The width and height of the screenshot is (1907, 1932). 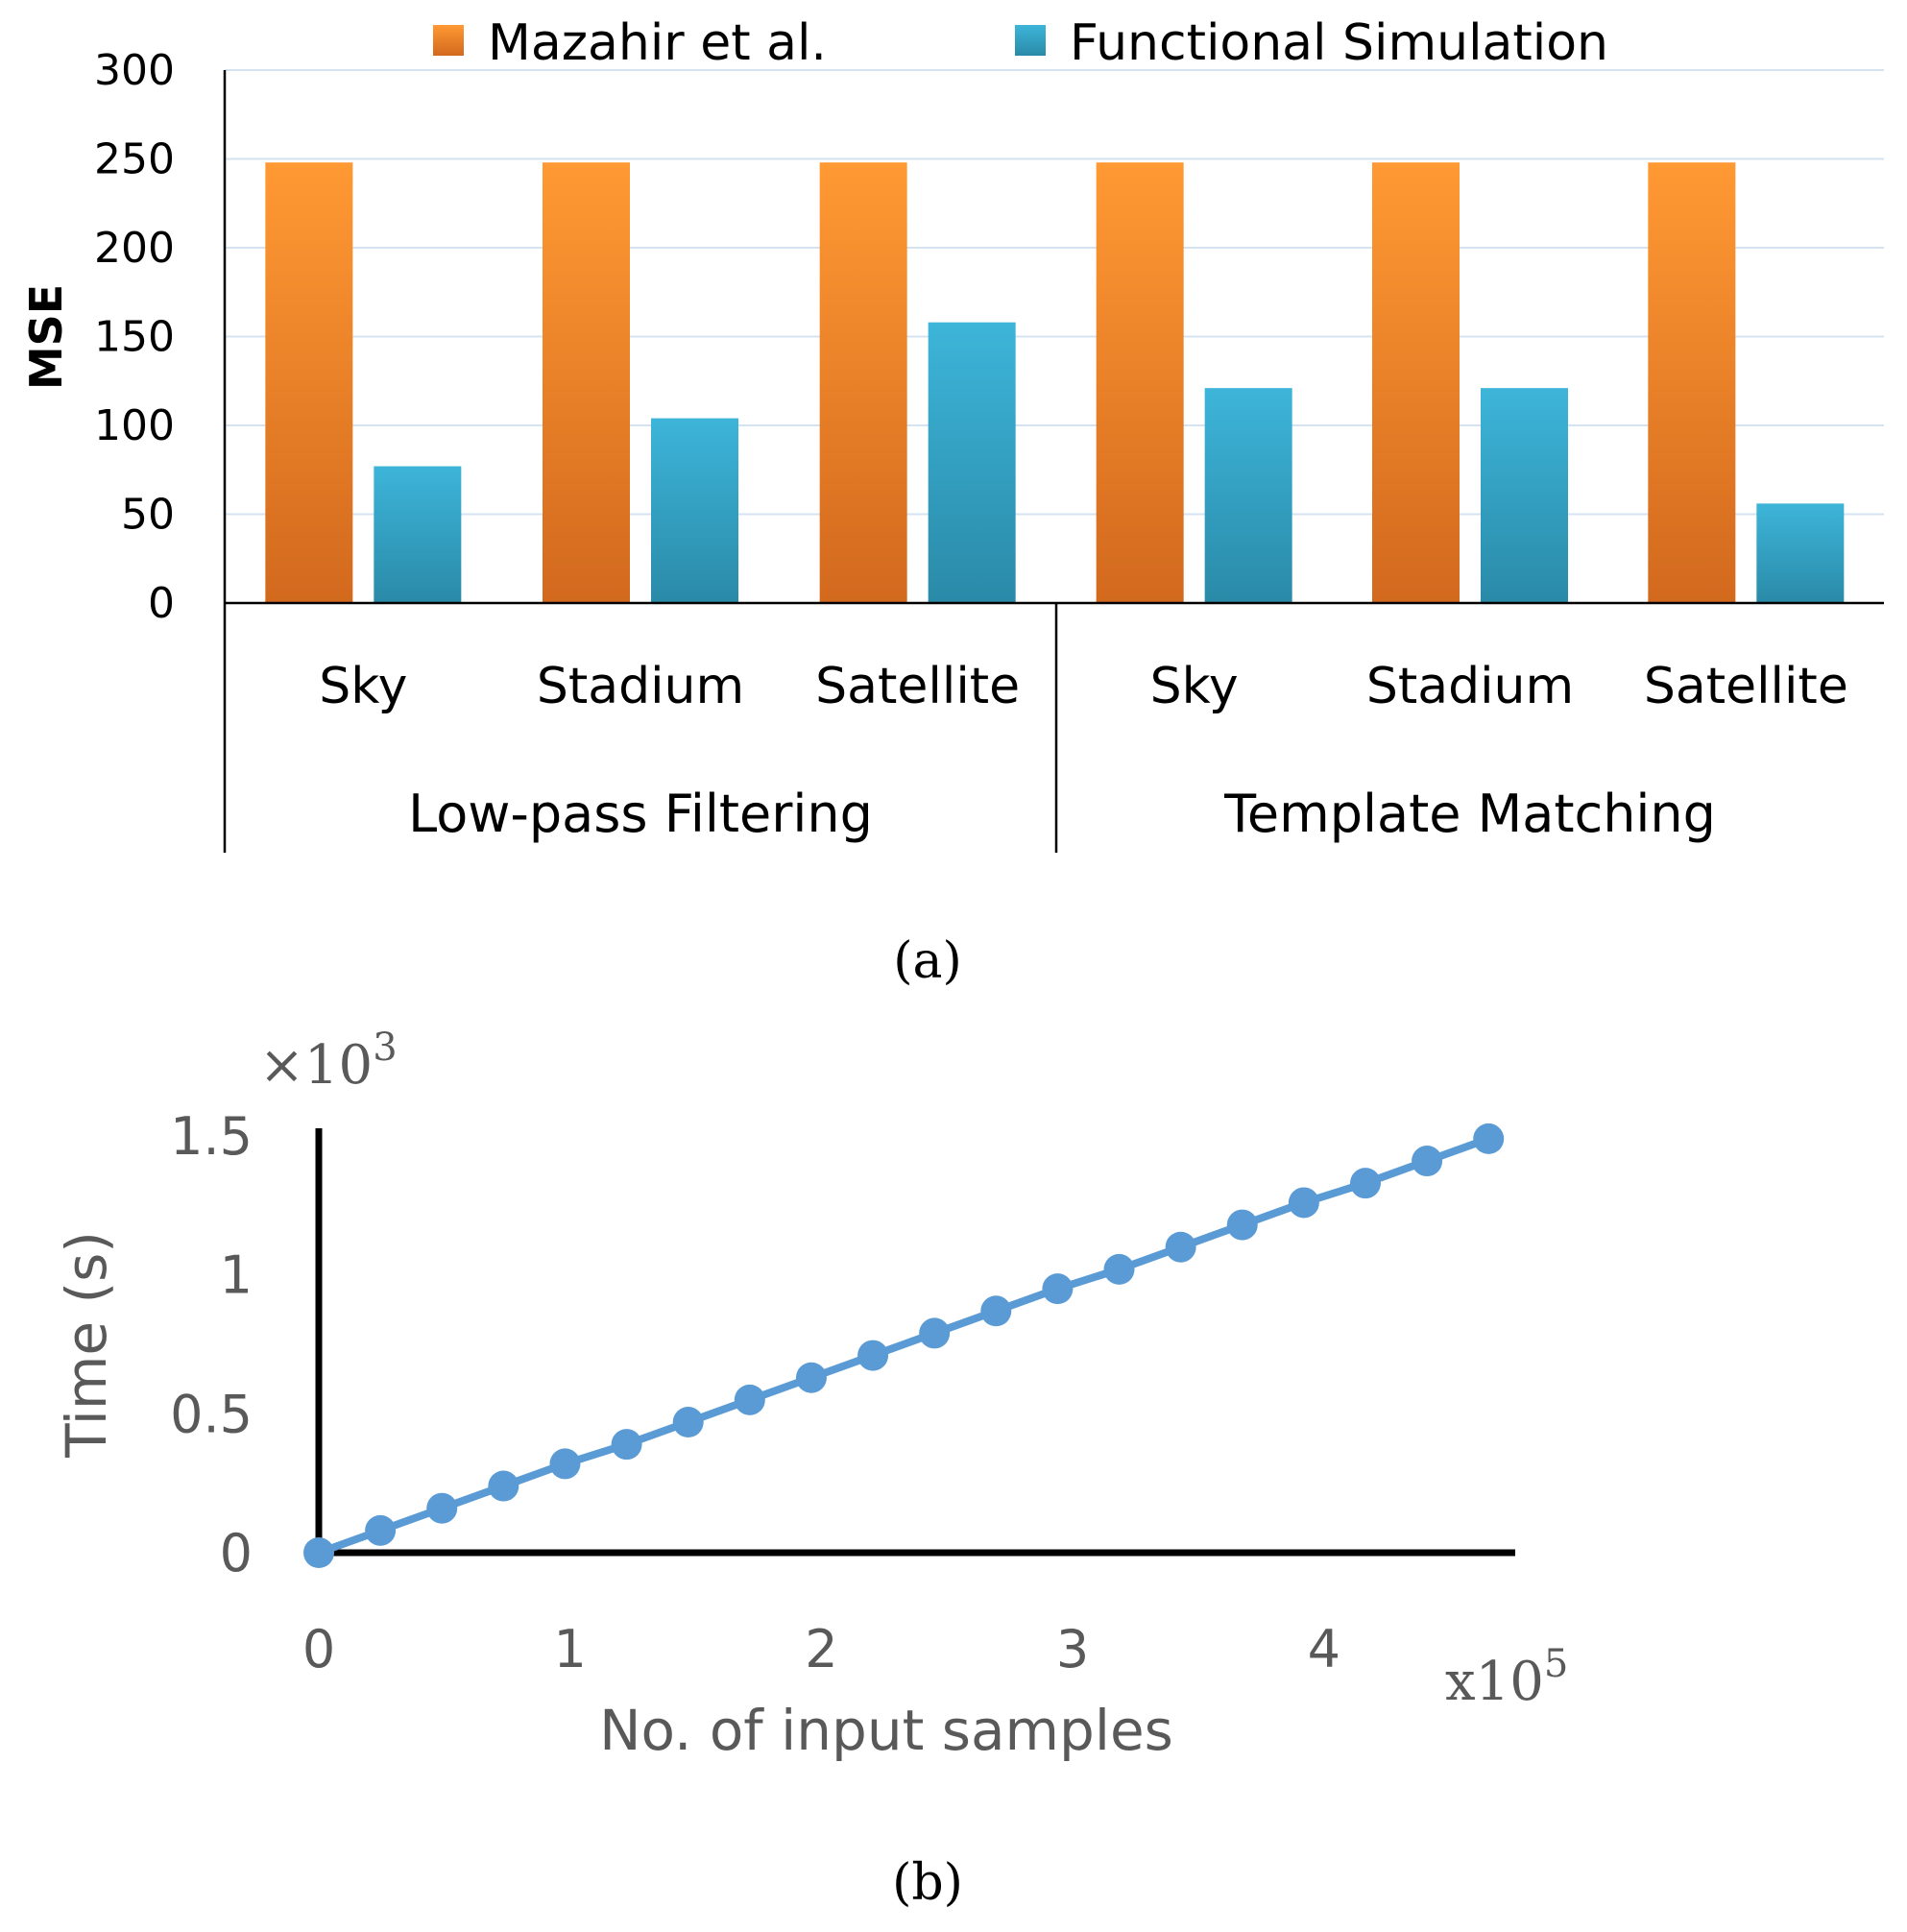 I want to click on y-tick-label: 1, so click(x=236, y=1275).